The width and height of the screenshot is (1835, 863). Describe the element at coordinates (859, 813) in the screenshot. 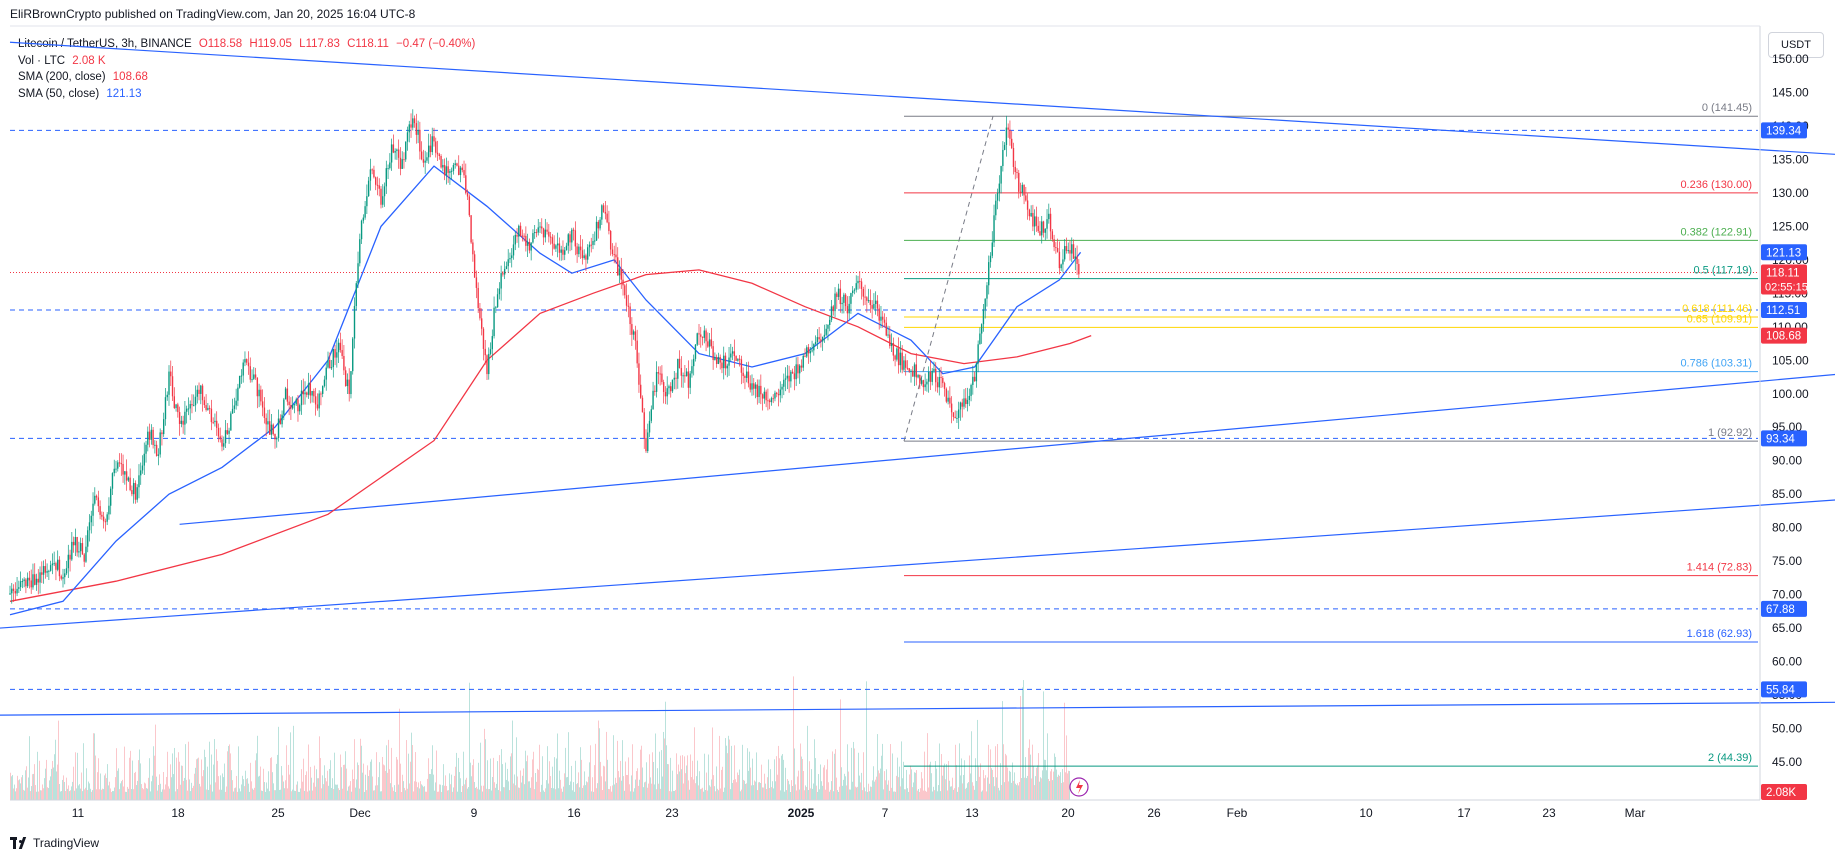

I see `time-axis: 11 18 25 Dec 9 16 23 2025 7 13 20 26 Feb 10 17 23 Mar` at that location.